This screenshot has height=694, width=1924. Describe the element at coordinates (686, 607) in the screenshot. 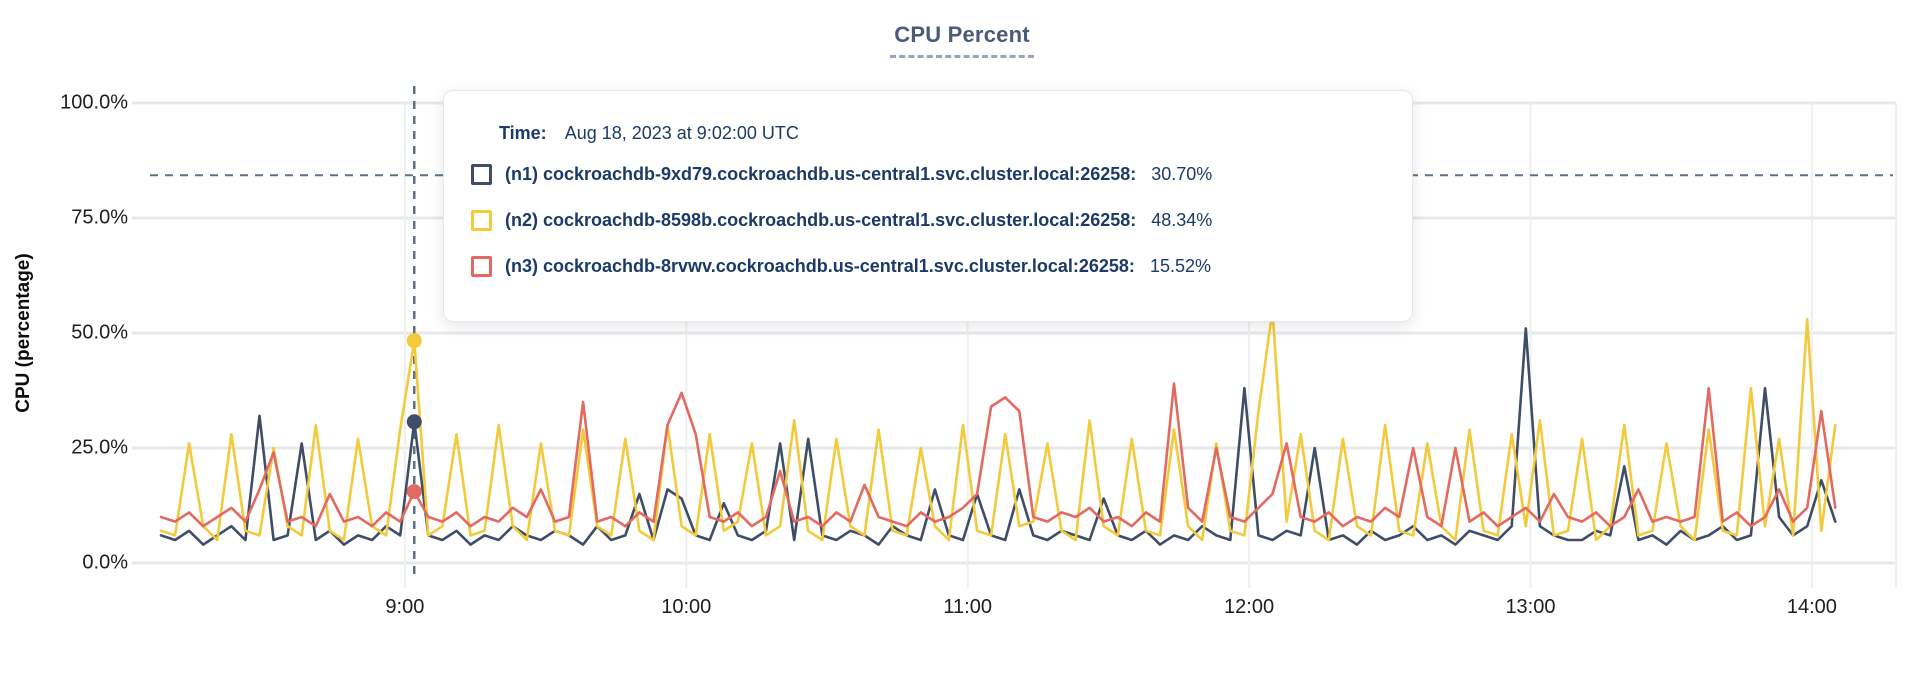

I see `x-tick-label: 10:00` at that location.